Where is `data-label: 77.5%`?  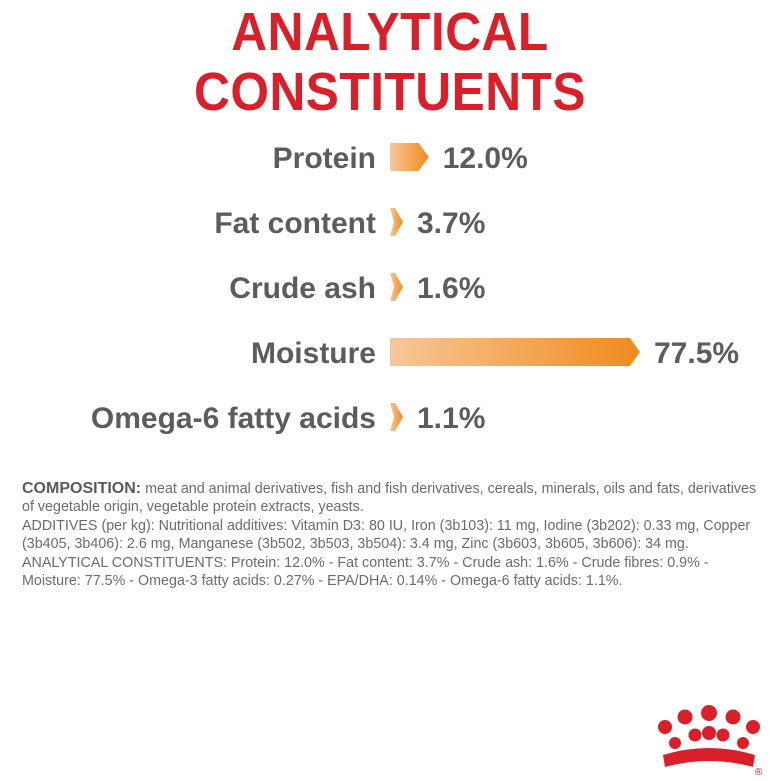 data-label: 77.5% is located at coordinates (696, 353).